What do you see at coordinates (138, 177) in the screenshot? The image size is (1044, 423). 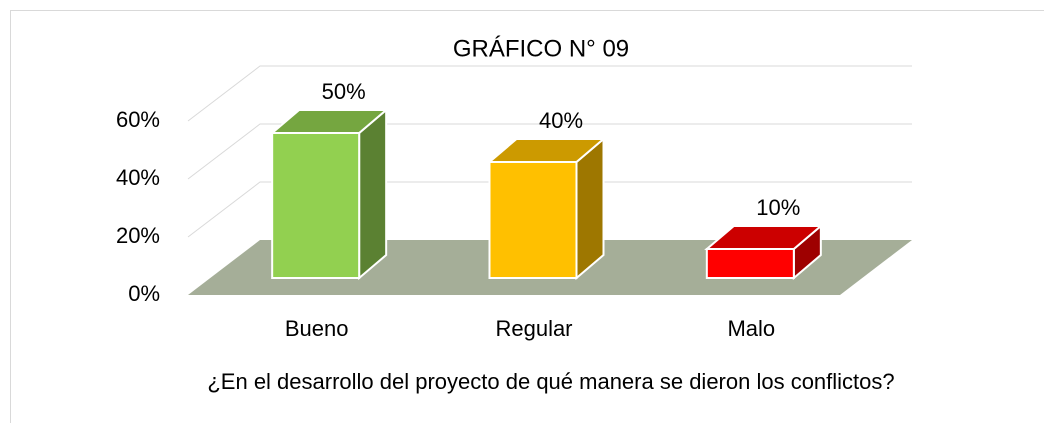 I see `y-tick-label: 40%` at bounding box center [138, 177].